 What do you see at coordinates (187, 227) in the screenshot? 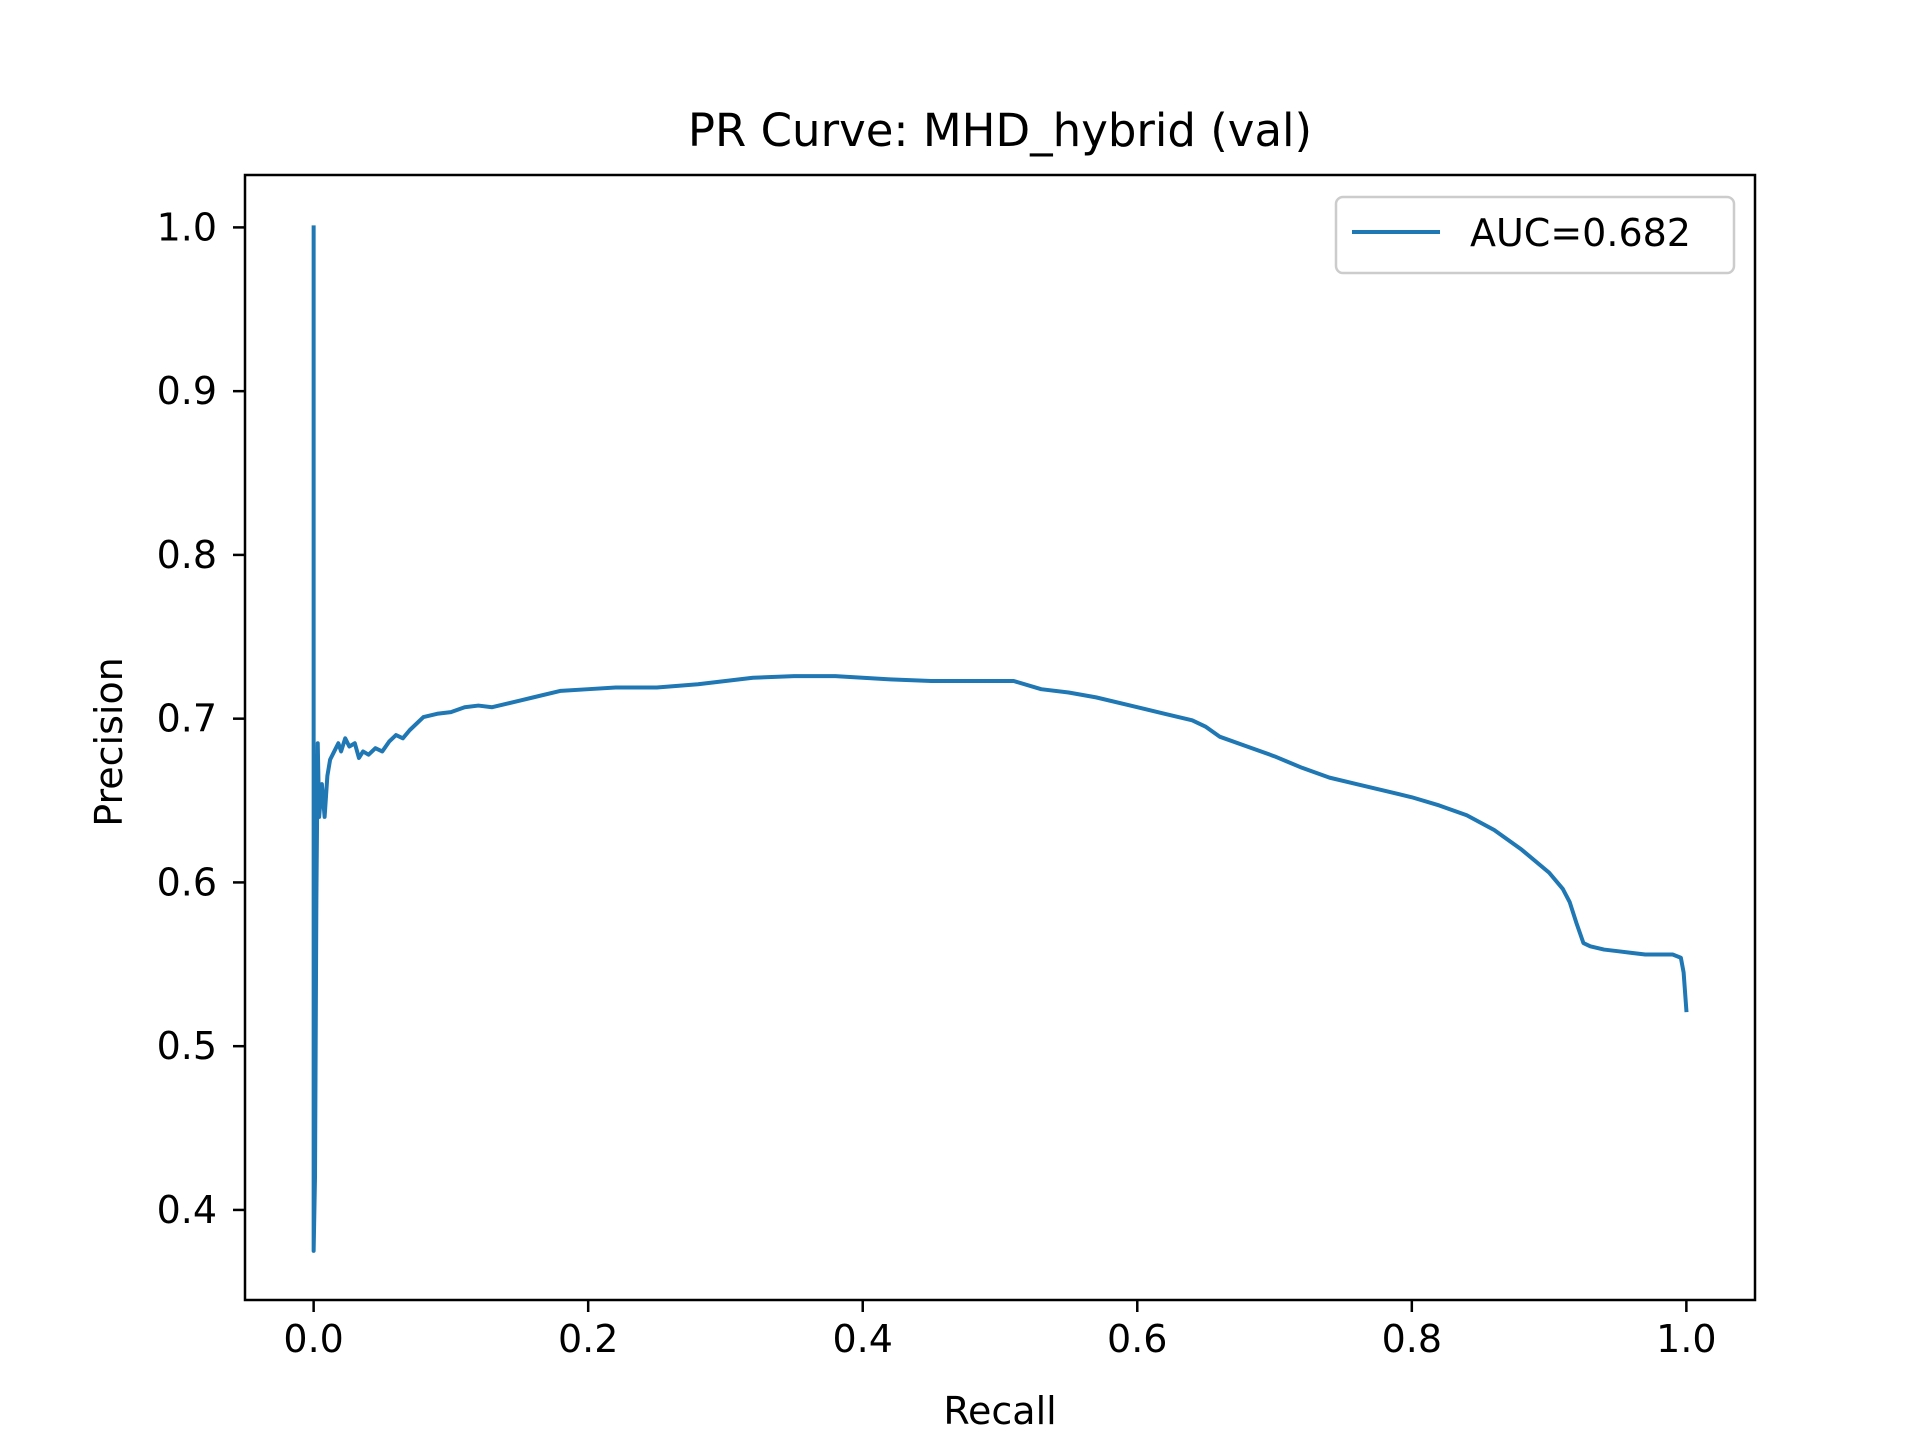
I see `y-tick-label: 1.0` at bounding box center [187, 227].